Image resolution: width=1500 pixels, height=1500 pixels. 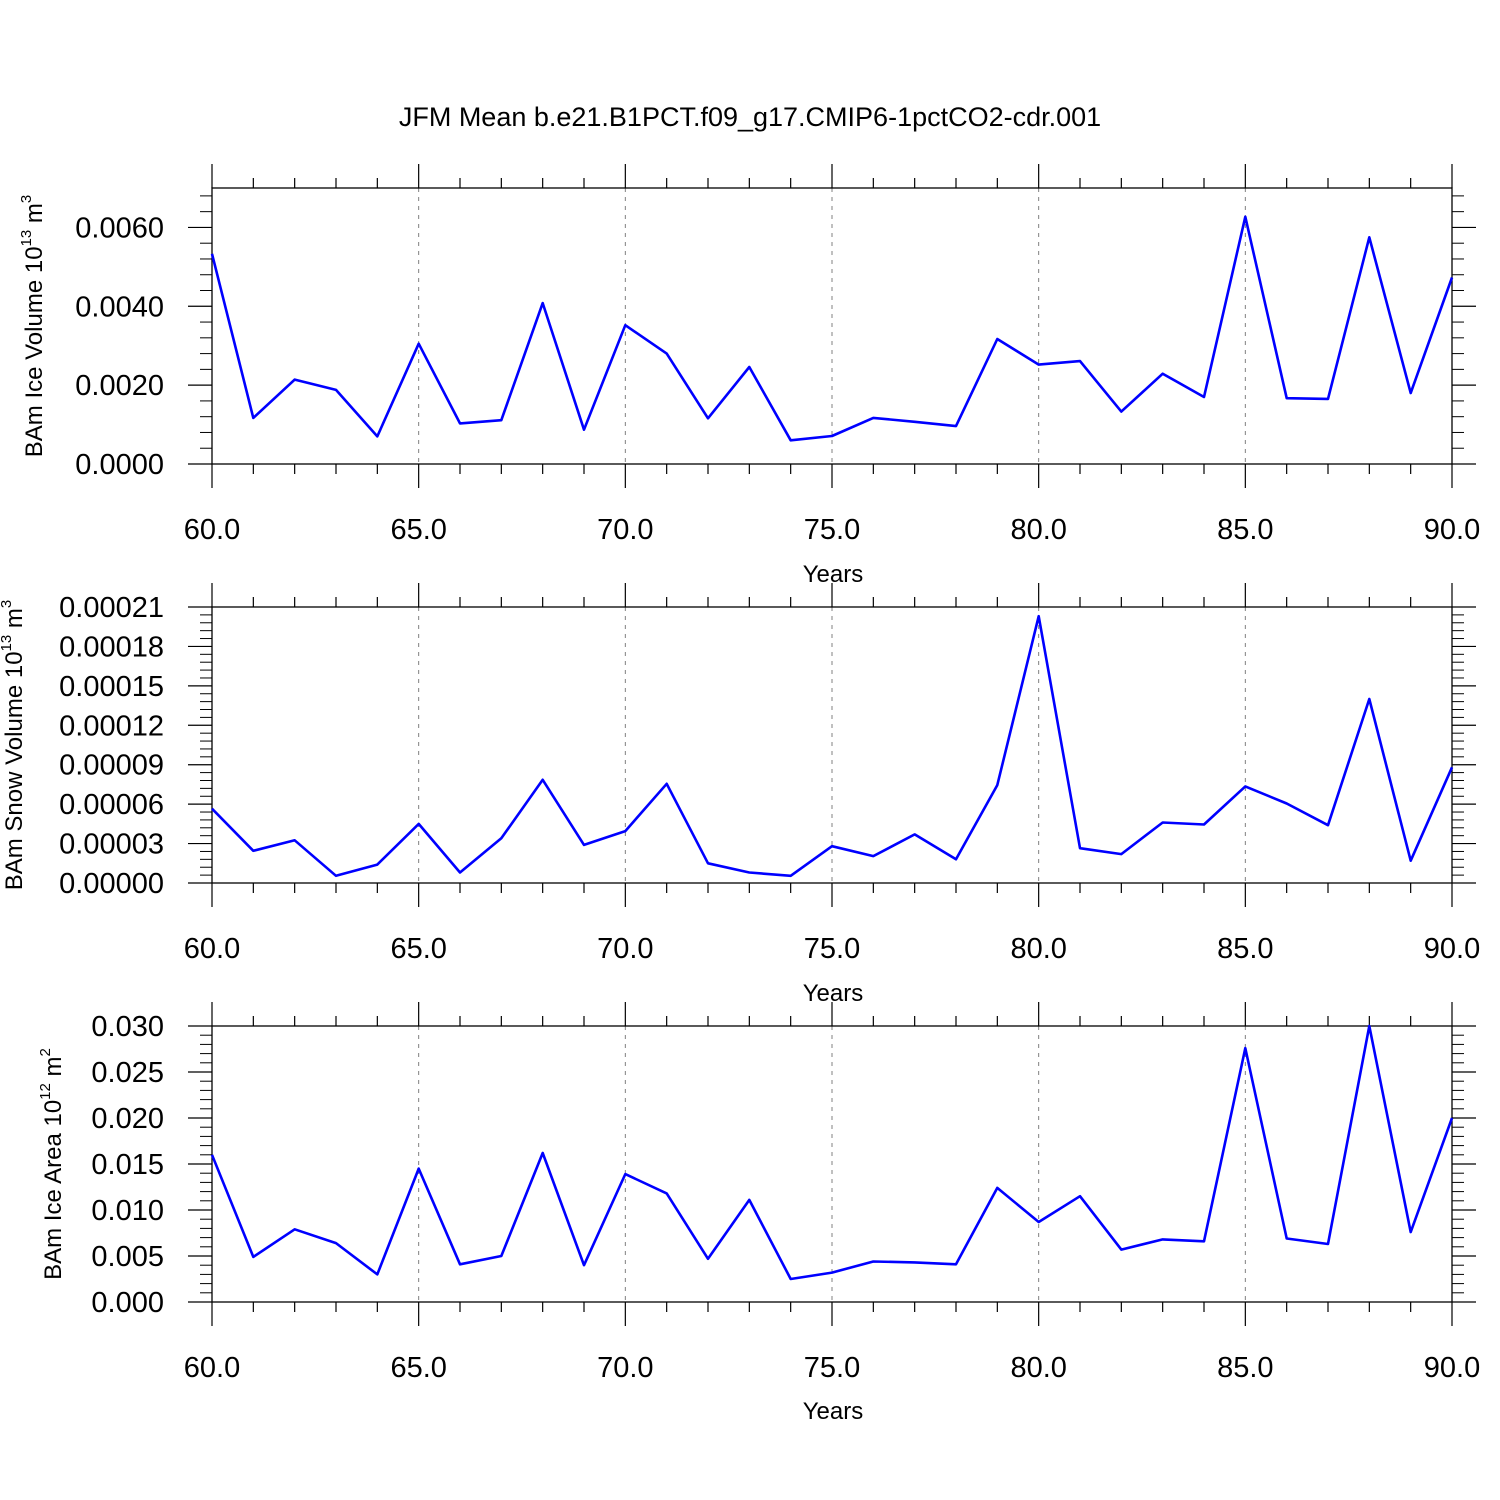 What do you see at coordinates (127, 1119) in the screenshot?
I see `panel-ice-area-ytick-label: 0.020` at bounding box center [127, 1119].